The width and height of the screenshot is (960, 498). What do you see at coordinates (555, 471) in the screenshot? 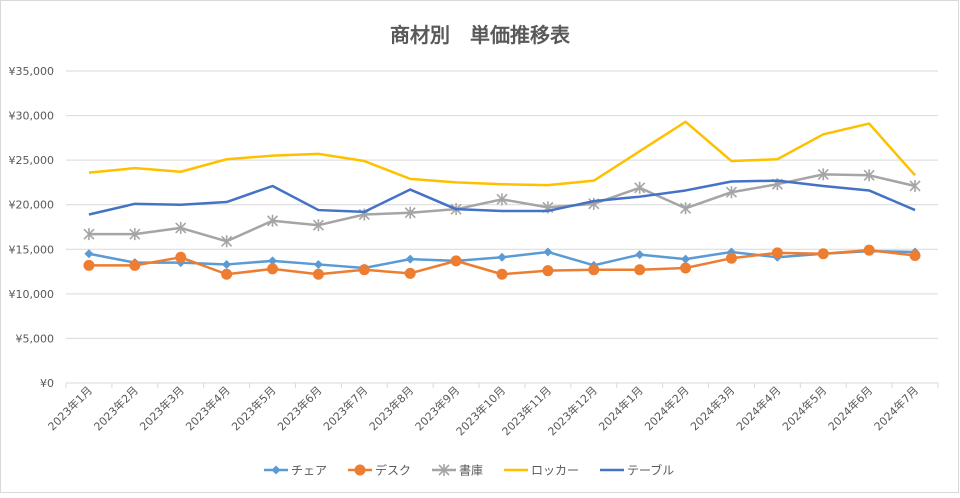
I see `legend-label: ロッカー` at bounding box center [555, 471].